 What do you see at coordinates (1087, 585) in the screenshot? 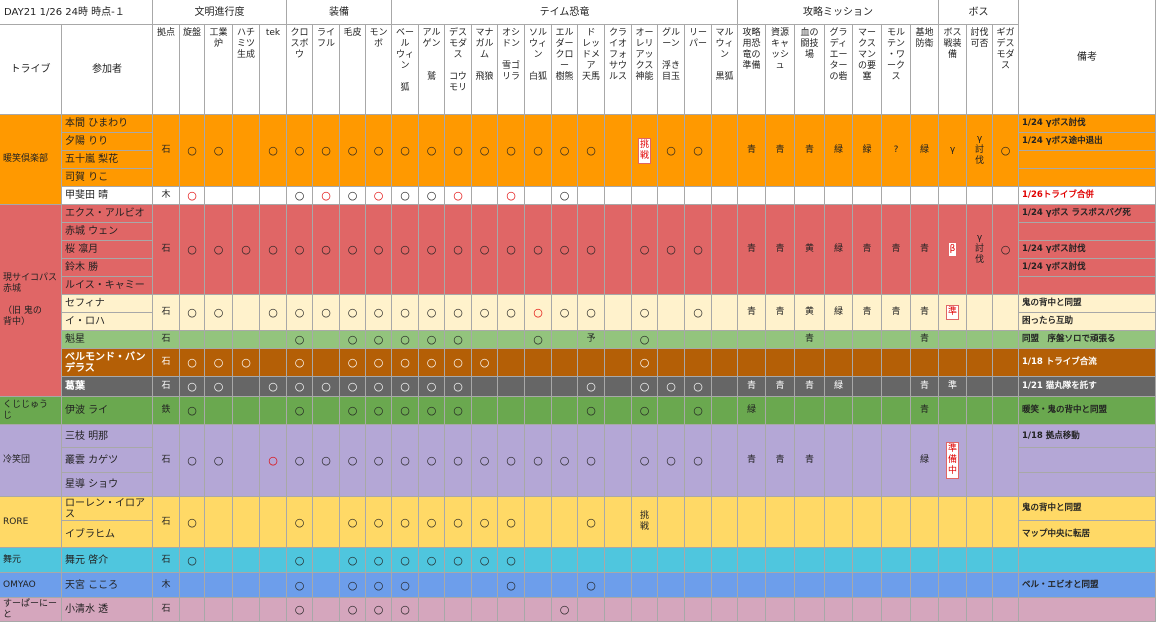
I see `note: ベル・エビオと同盟` at bounding box center [1087, 585].